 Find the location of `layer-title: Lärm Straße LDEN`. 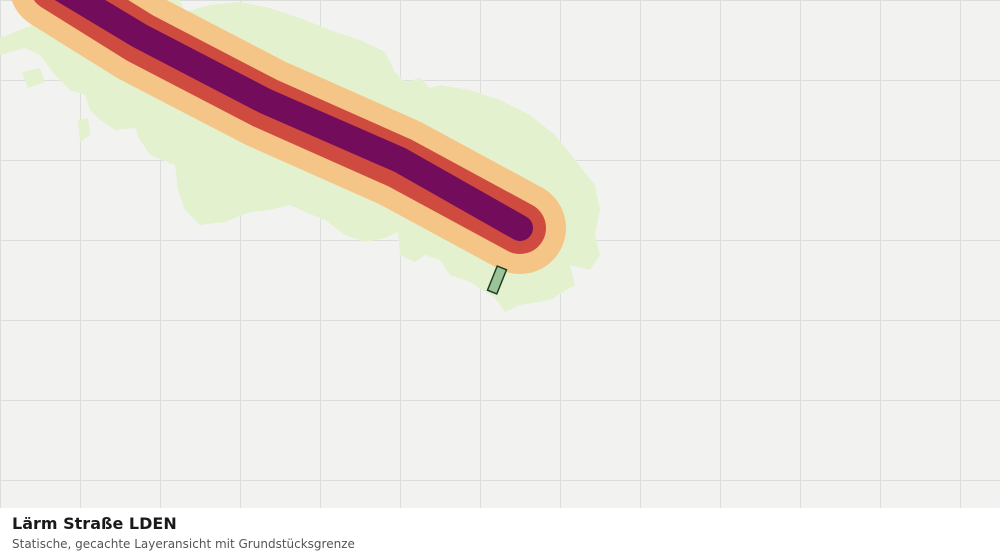

layer-title: Lärm Straße LDEN is located at coordinates (94, 523).